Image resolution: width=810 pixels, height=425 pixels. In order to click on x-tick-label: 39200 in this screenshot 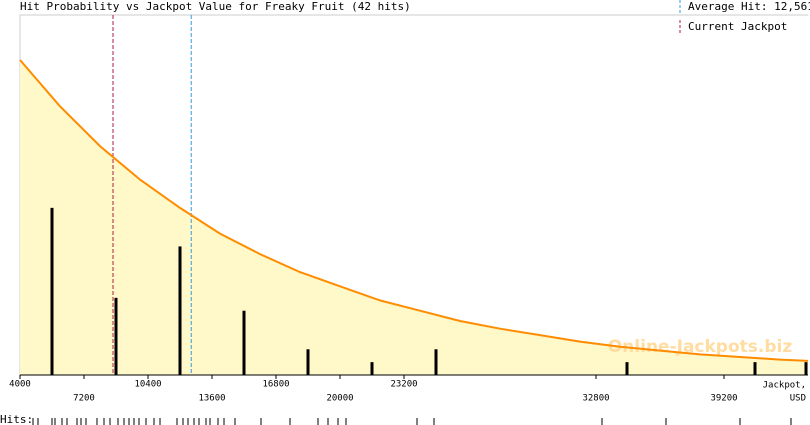, I will do `click(723, 399)`.